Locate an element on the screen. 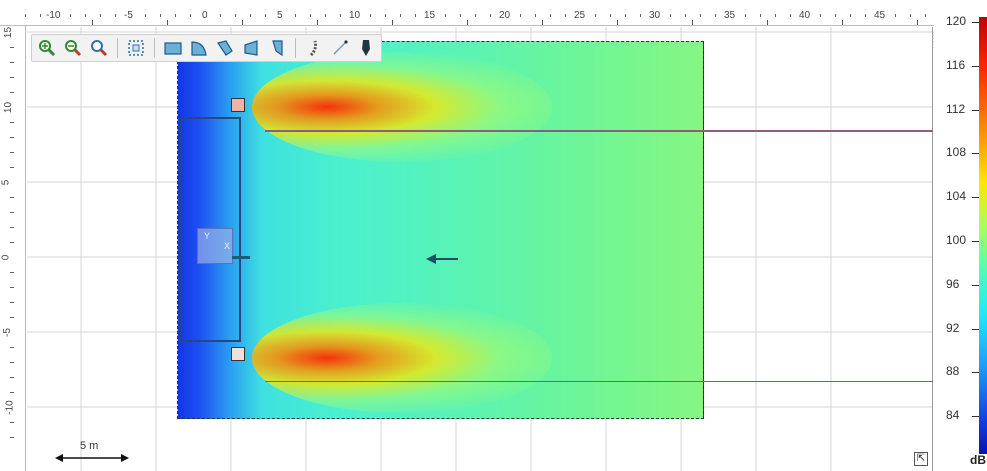  curved-line-button is located at coordinates (314, 48).